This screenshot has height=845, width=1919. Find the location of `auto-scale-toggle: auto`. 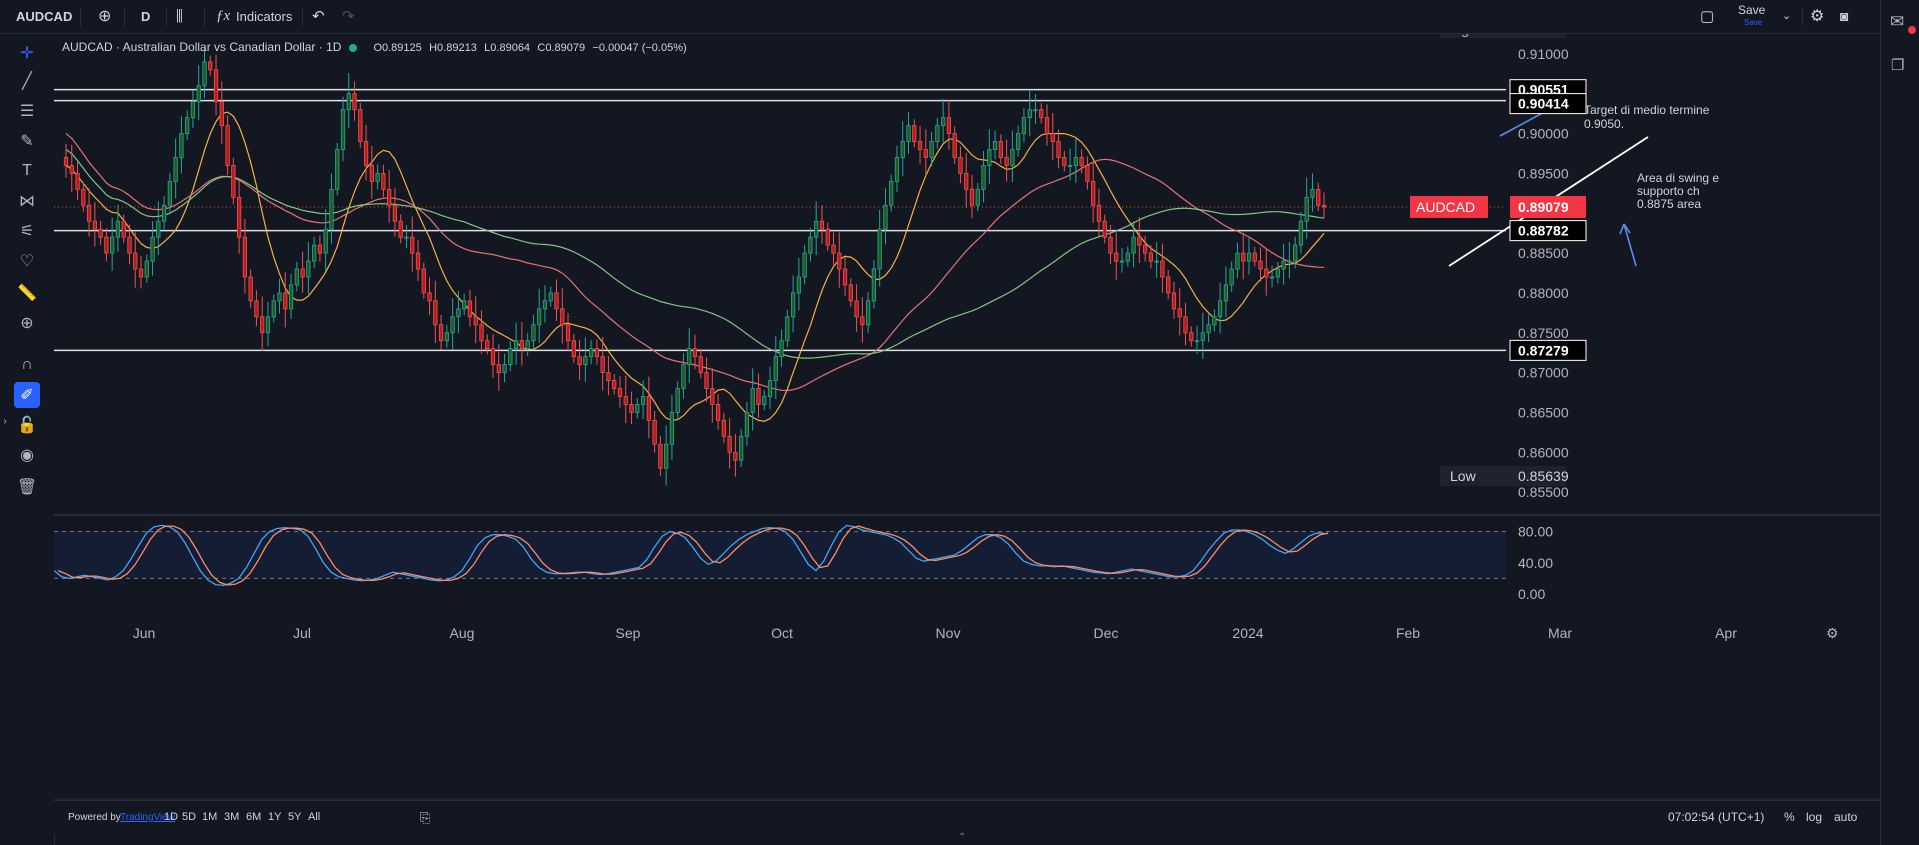

auto-scale-toggle: auto is located at coordinates (1846, 817).